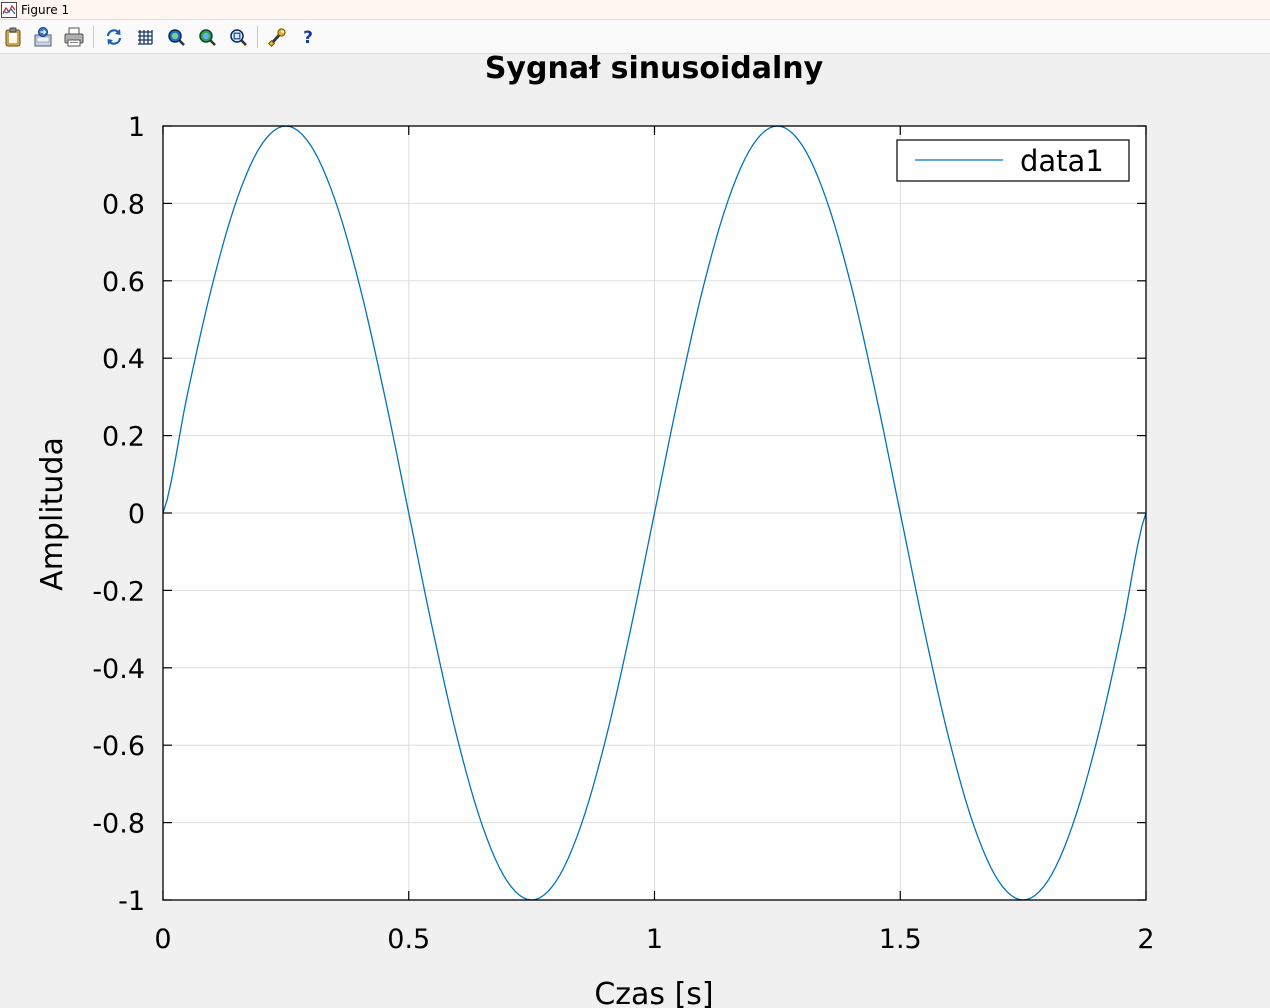  Describe the element at coordinates (43, 37) in the screenshot. I see `export-icon` at that location.